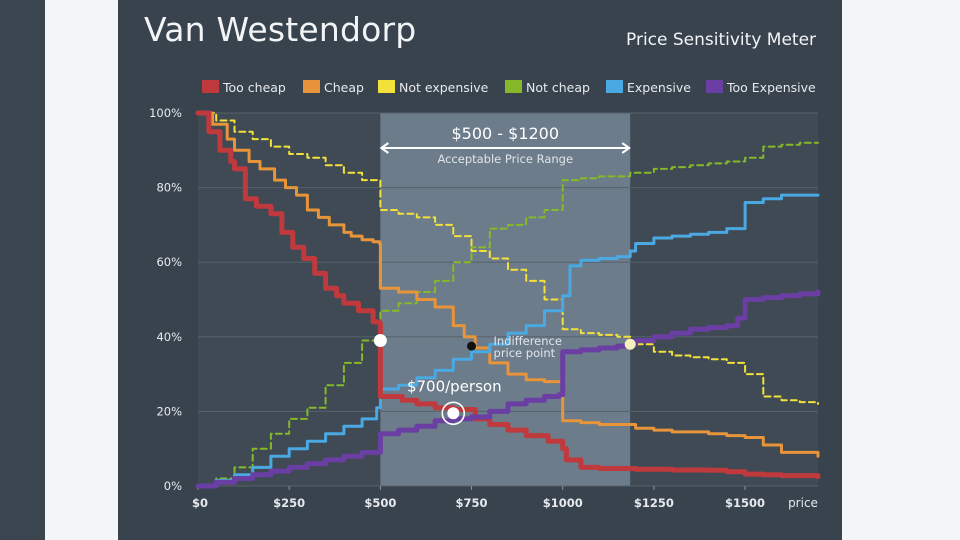 The image size is (960, 540). What do you see at coordinates (344, 87) in the screenshot?
I see `legend-label: Cheap` at bounding box center [344, 87].